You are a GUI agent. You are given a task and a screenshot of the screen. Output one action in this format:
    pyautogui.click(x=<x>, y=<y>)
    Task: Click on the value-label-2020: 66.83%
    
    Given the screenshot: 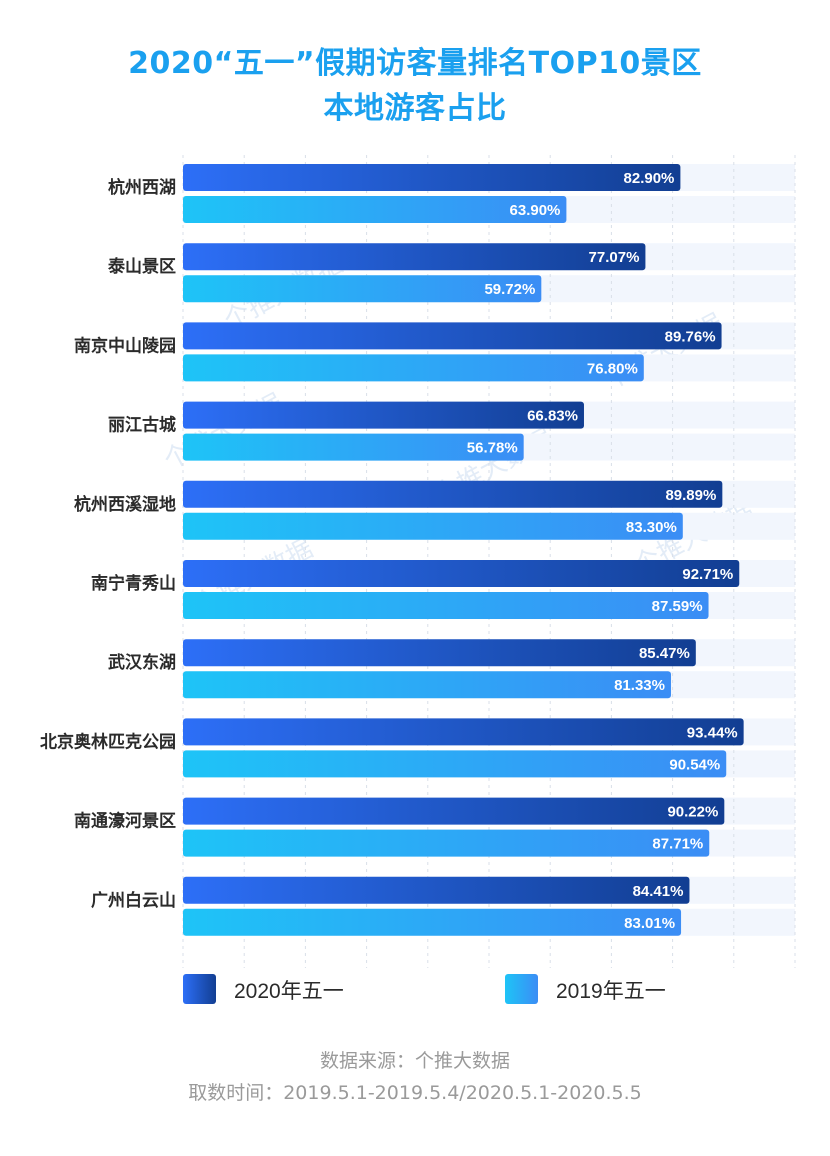 What is the action you would take?
    pyautogui.click(x=552, y=416)
    